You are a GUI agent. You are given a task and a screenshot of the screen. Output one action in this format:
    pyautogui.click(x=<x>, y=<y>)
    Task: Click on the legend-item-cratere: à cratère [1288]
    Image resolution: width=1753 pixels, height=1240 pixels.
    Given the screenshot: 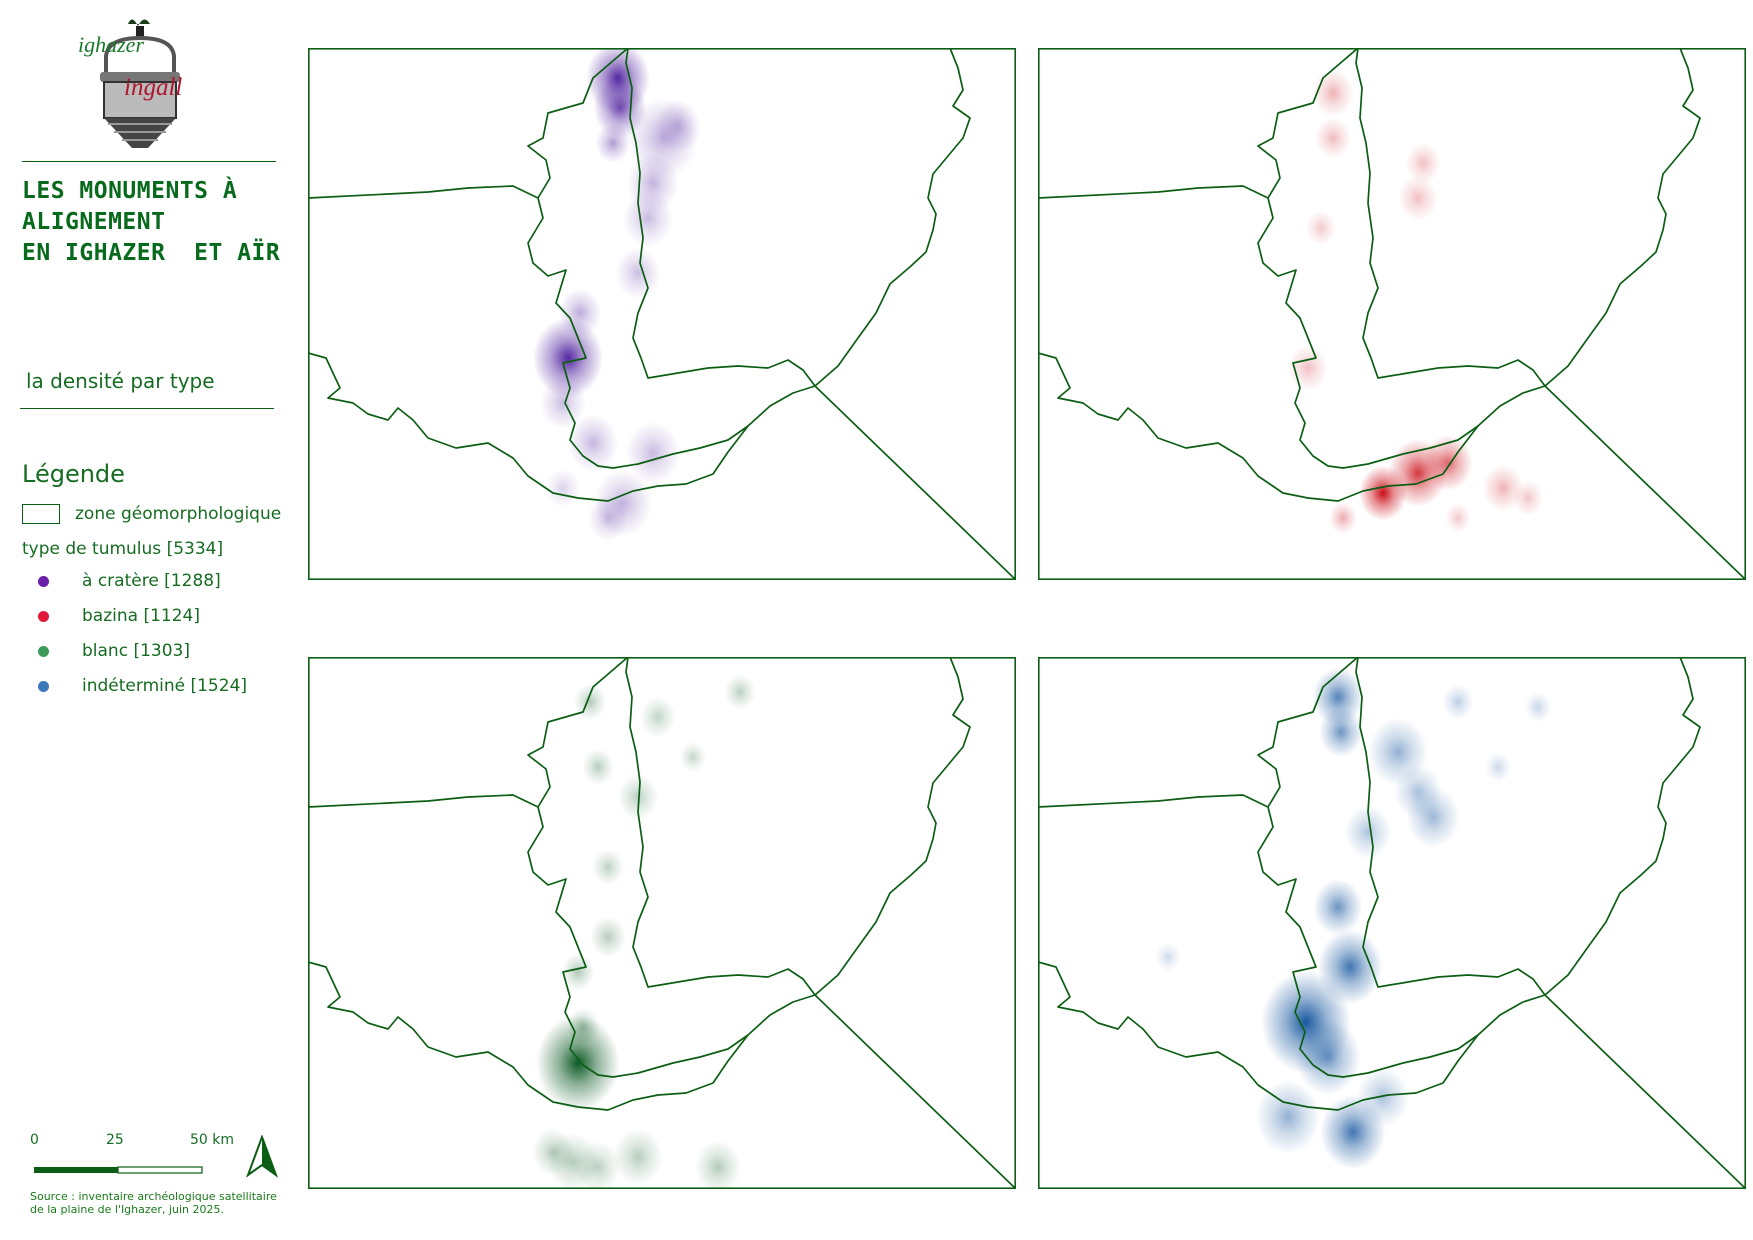 What is the action you would take?
    pyautogui.click(x=121, y=581)
    